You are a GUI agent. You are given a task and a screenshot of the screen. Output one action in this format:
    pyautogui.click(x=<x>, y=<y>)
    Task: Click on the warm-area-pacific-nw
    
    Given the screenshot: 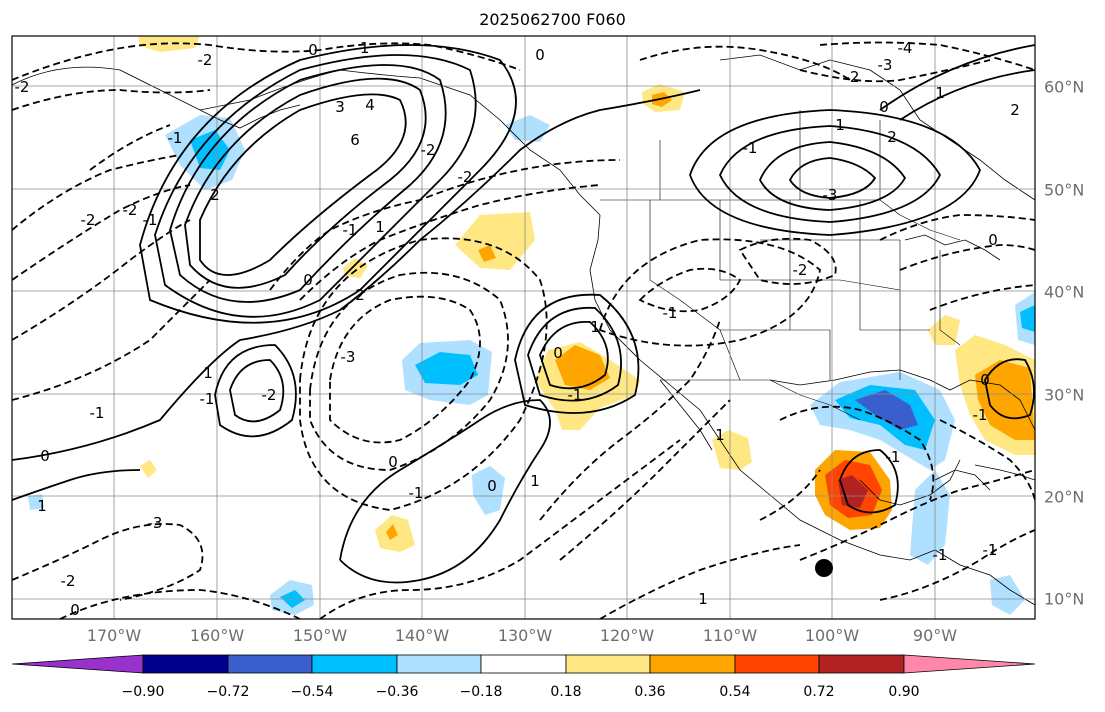 What is the action you would take?
    pyautogui.click(x=495, y=241)
    